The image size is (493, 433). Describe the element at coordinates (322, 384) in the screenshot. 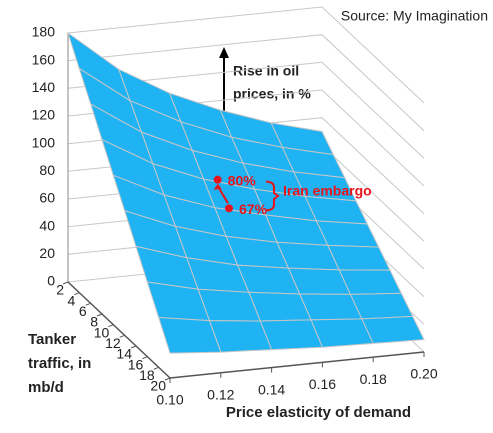

I see `x-tick-label: 0.16` at that location.